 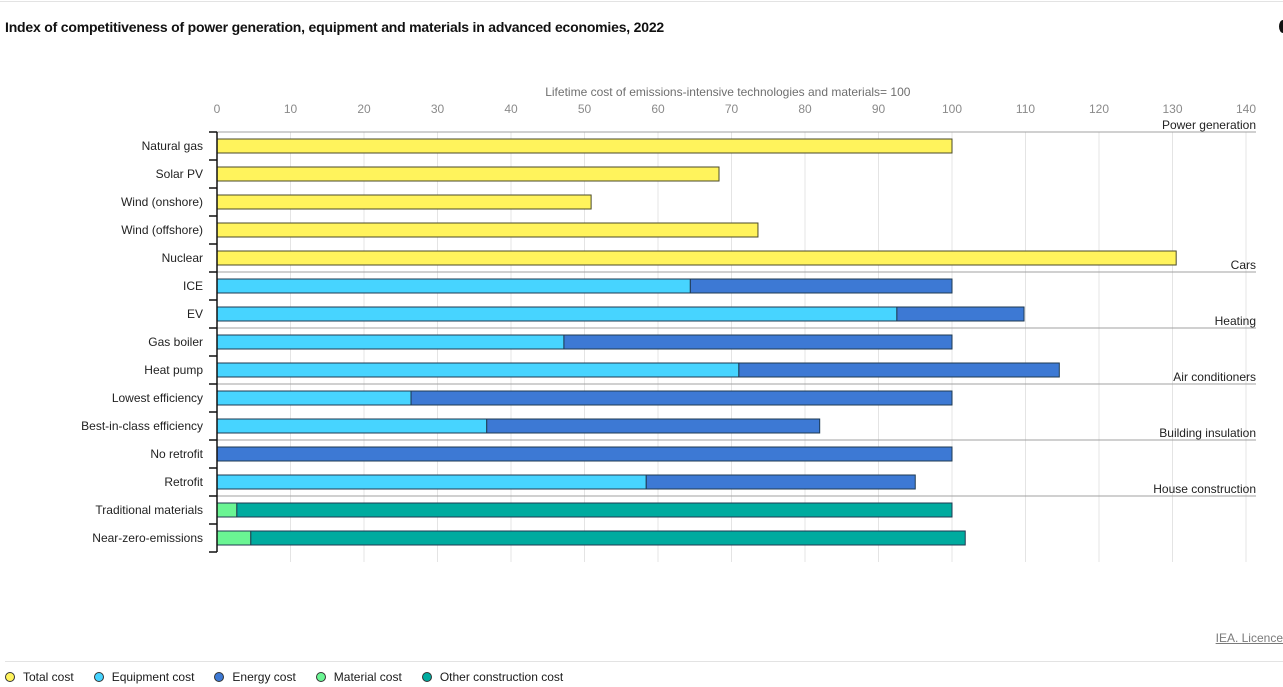 What do you see at coordinates (182, 258) in the screenshot?
I see `category-label: Nuclear` at bounding box center [182, 258].